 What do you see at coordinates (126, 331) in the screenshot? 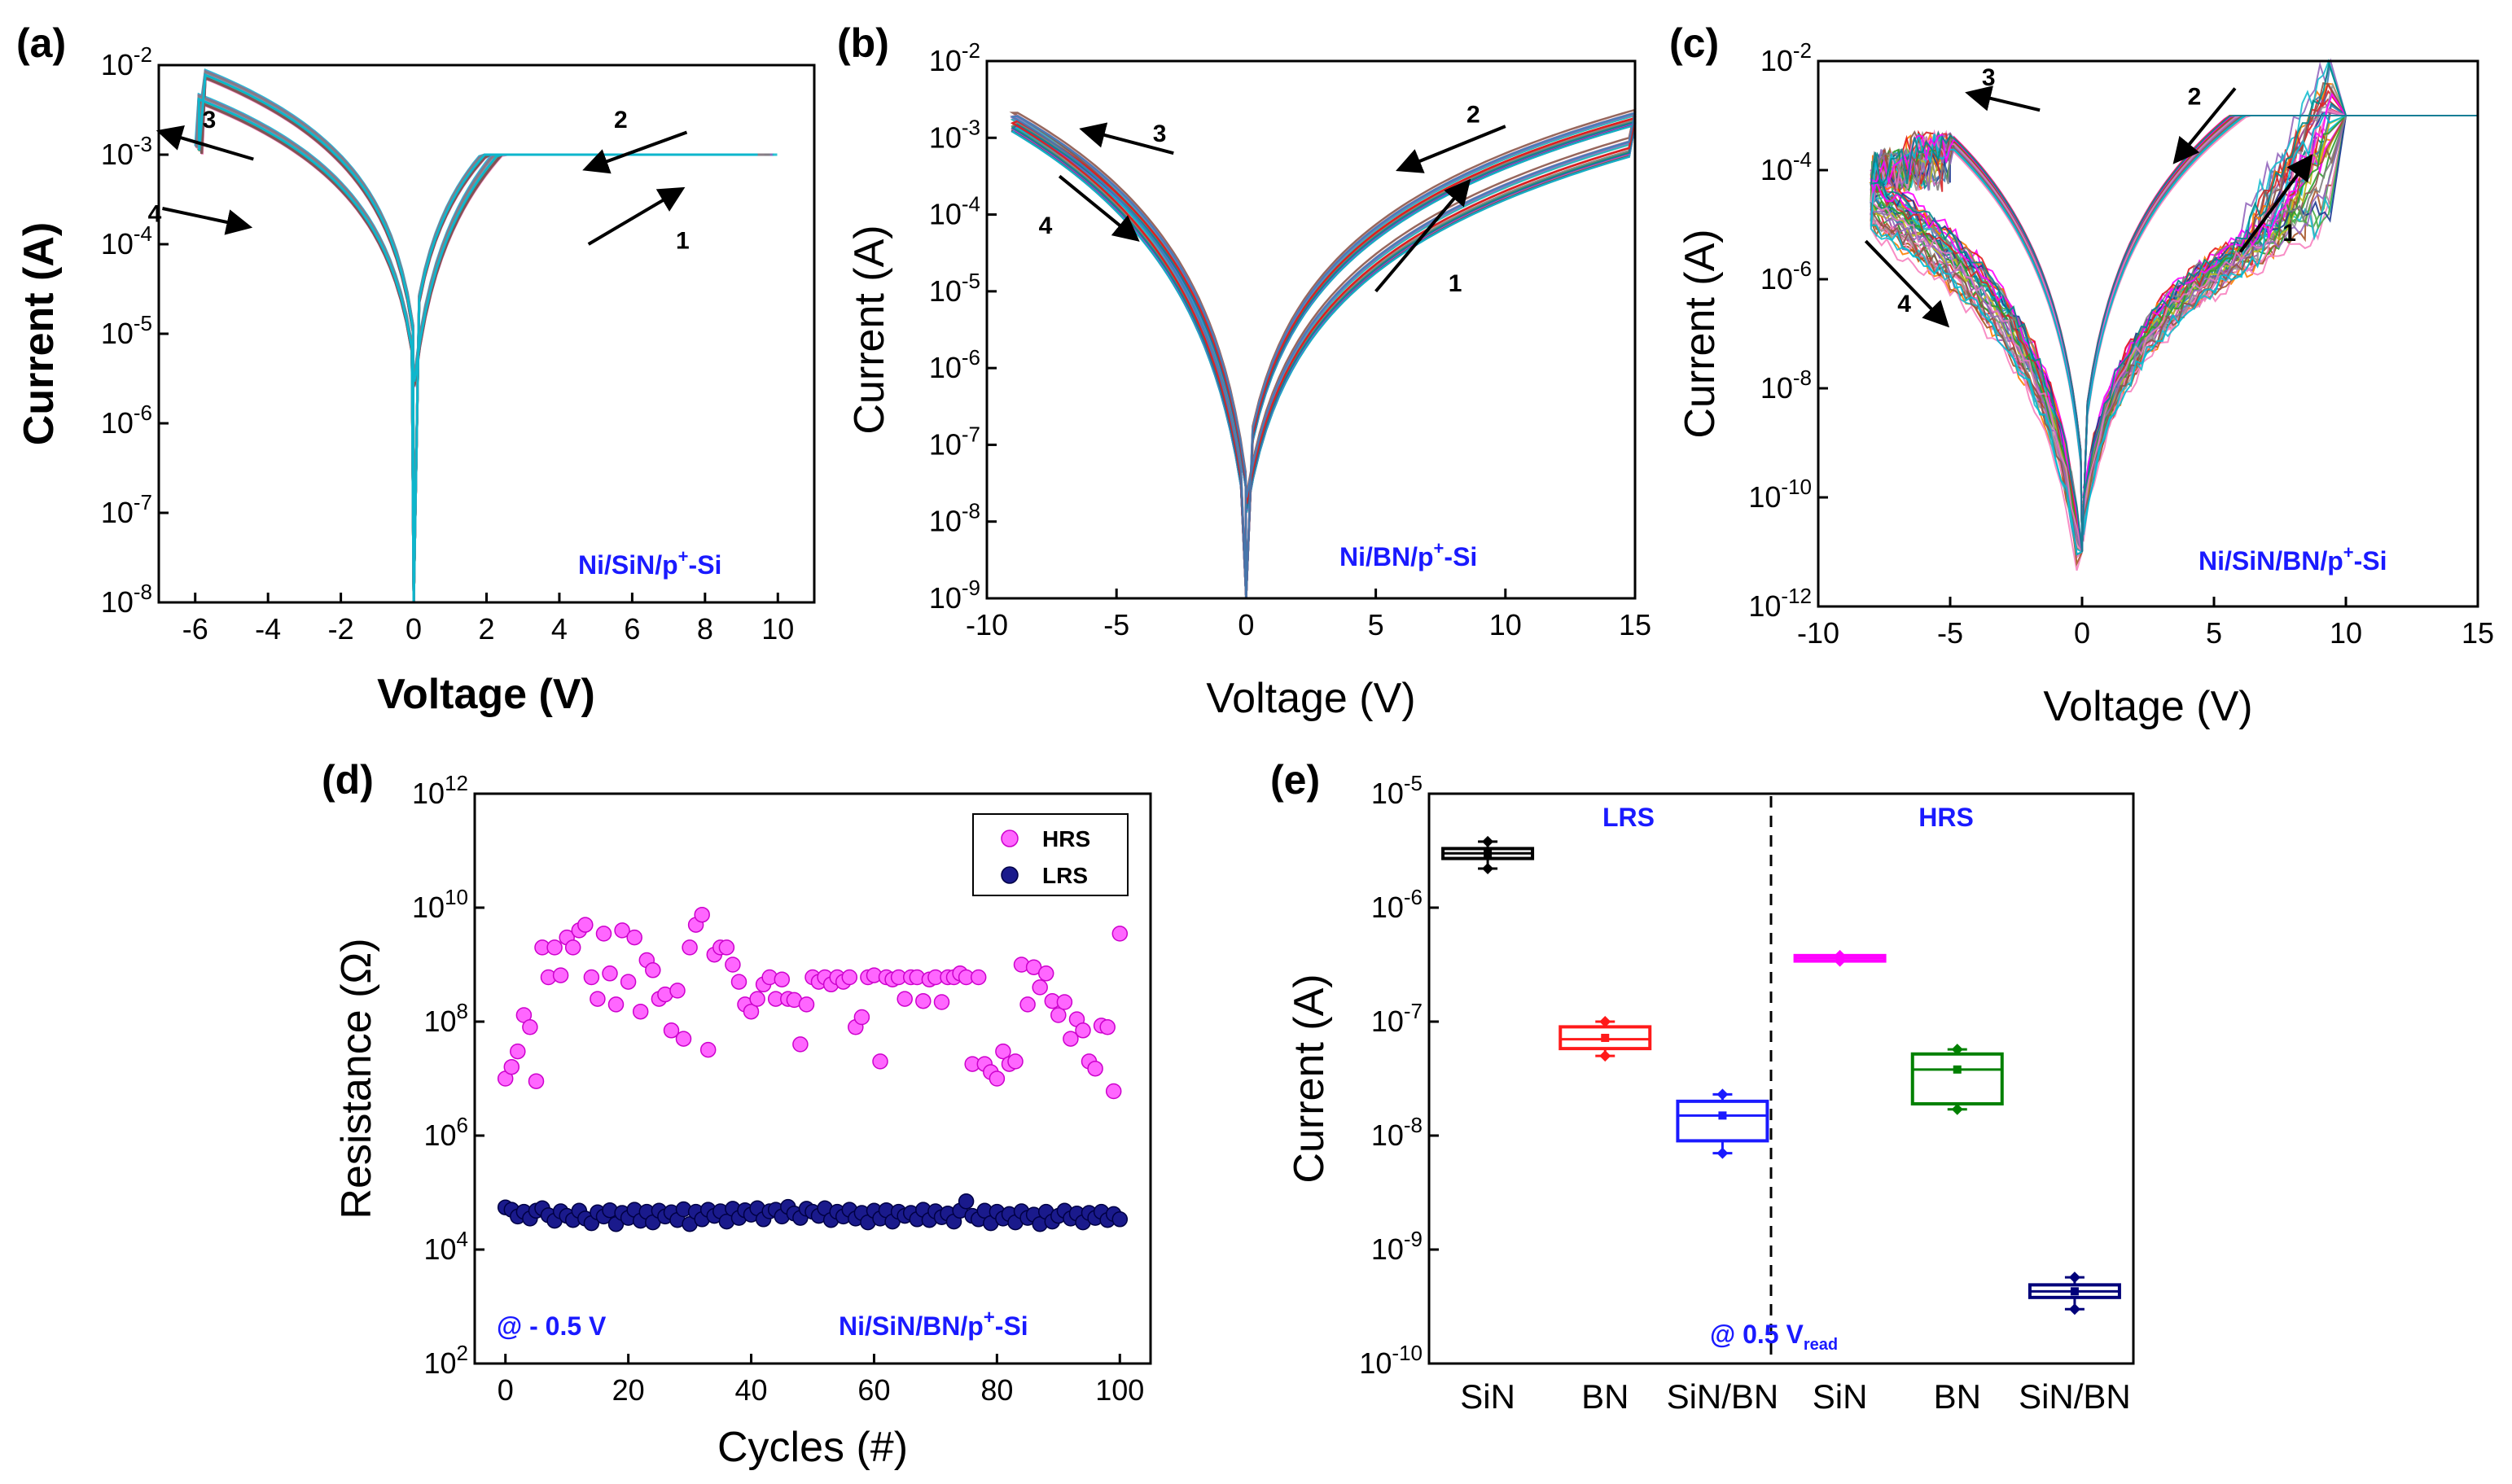
I see `a-y-tick-label: 10⁻⁵` at bounding box center [126, 331].